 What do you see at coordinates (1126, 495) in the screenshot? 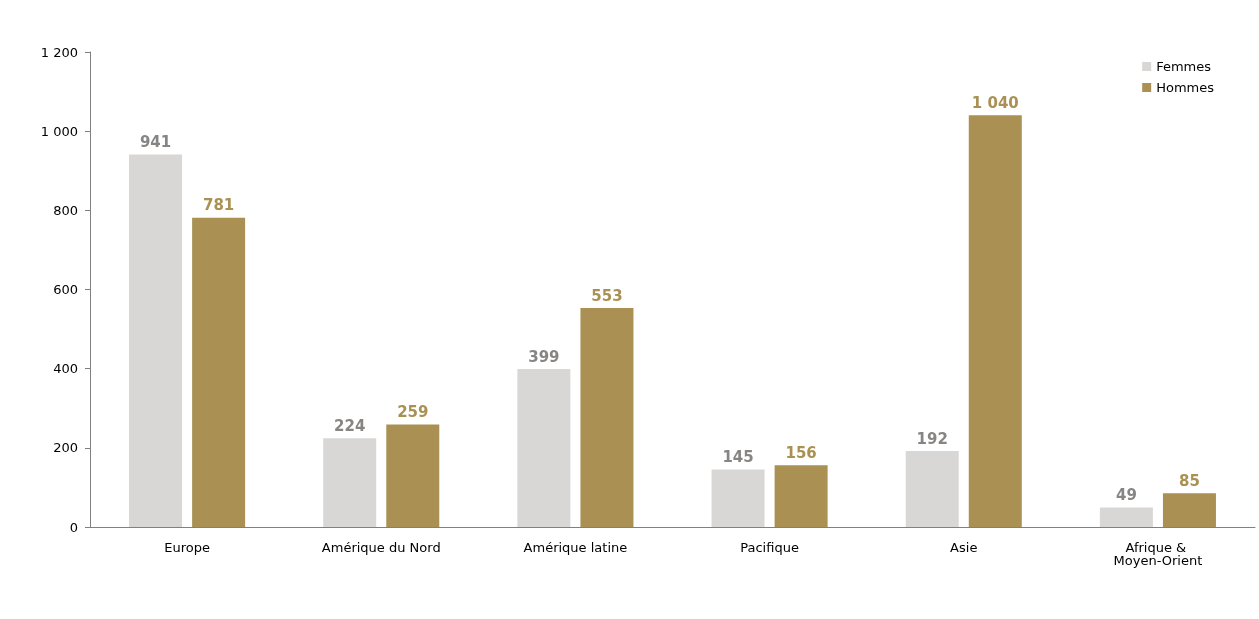
I see `data-label: 49` at bounding box center [1126, 495].